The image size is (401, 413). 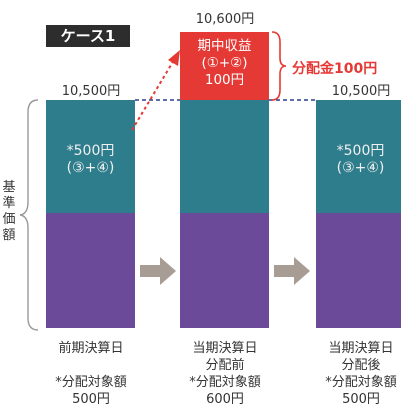 What do you see at coordinates (361, 382) in the screenshot?
I see `bar3-dist-target: *分配対象額` at bounding box center [361, 382].